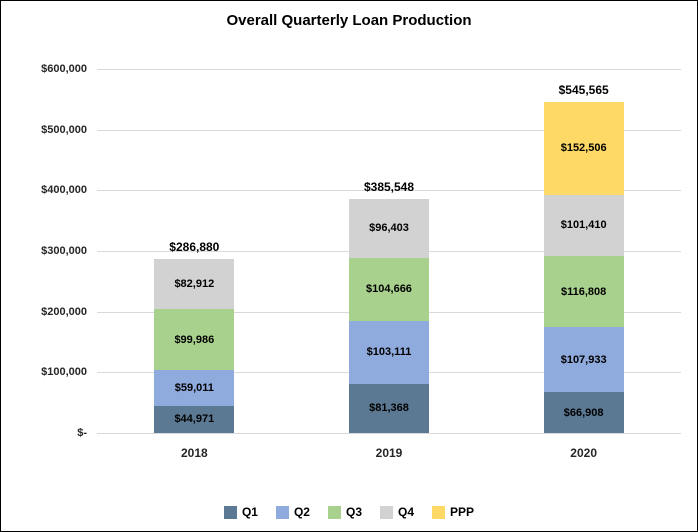 The image size is (698, 532). What do you see at coordinates (583, 90) in the screenshot?
I see `bar-total-label: $545,565` at bounding box center [583, 90].